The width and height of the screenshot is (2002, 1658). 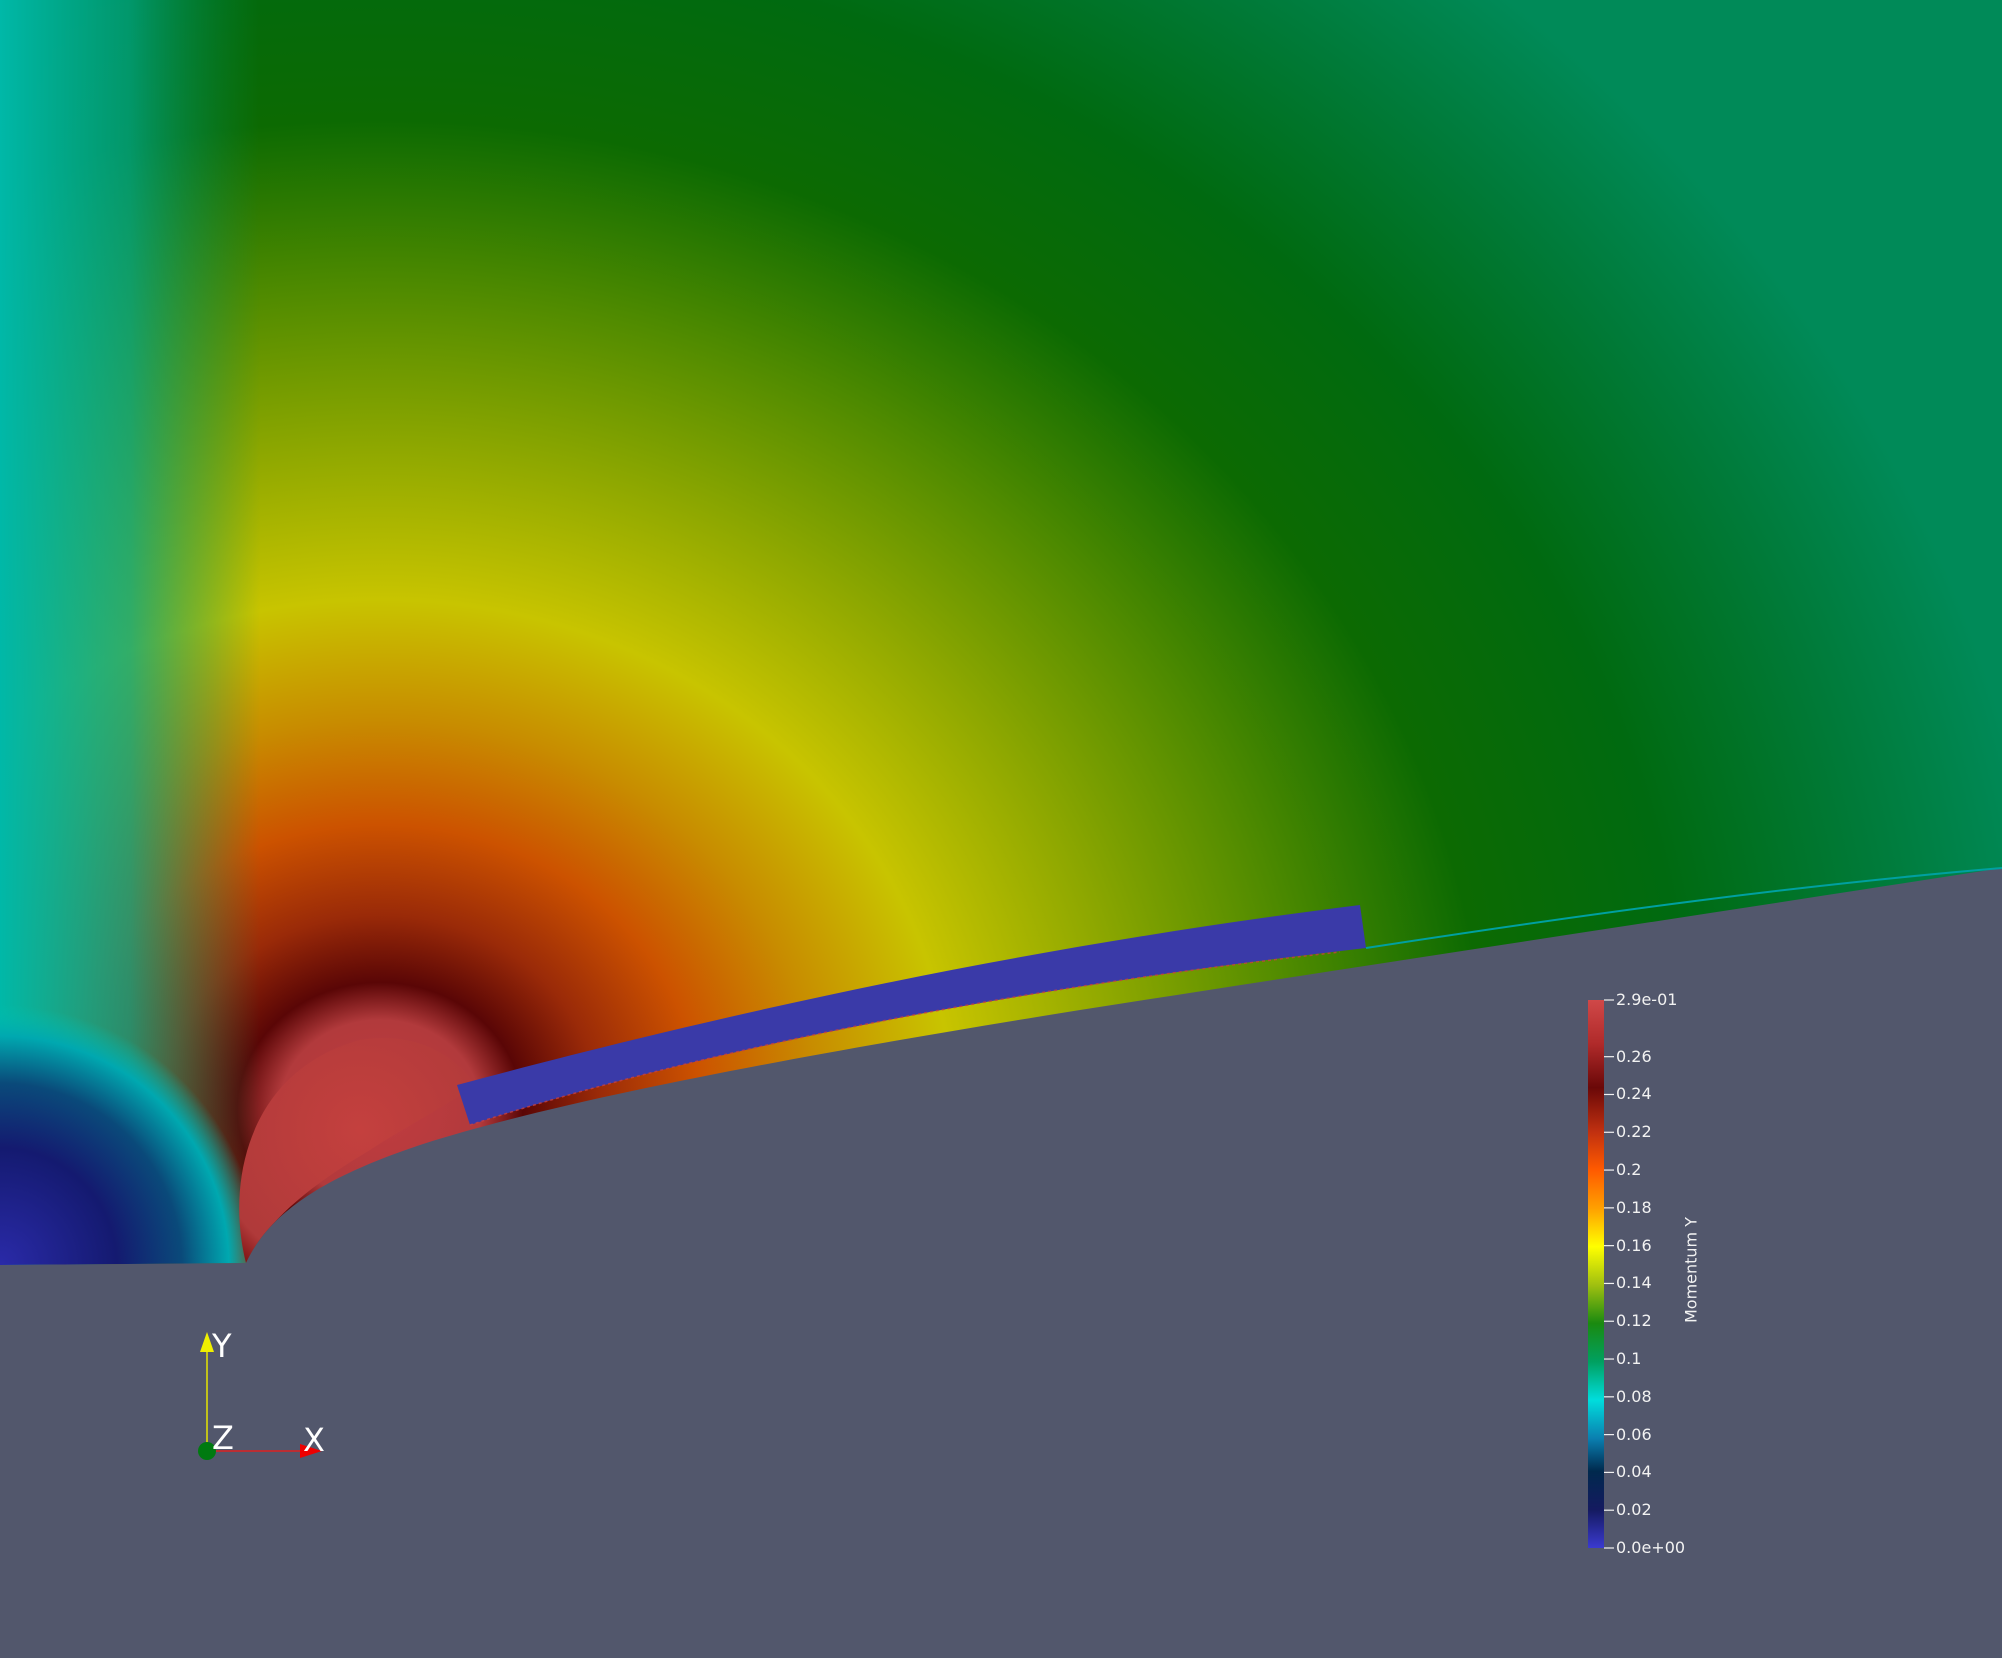 What do you see at coordinates (1629, 1359) in the screenshot?
I see `colorbar-tick-label: 0.1` at bounding box center [1629, 1359].